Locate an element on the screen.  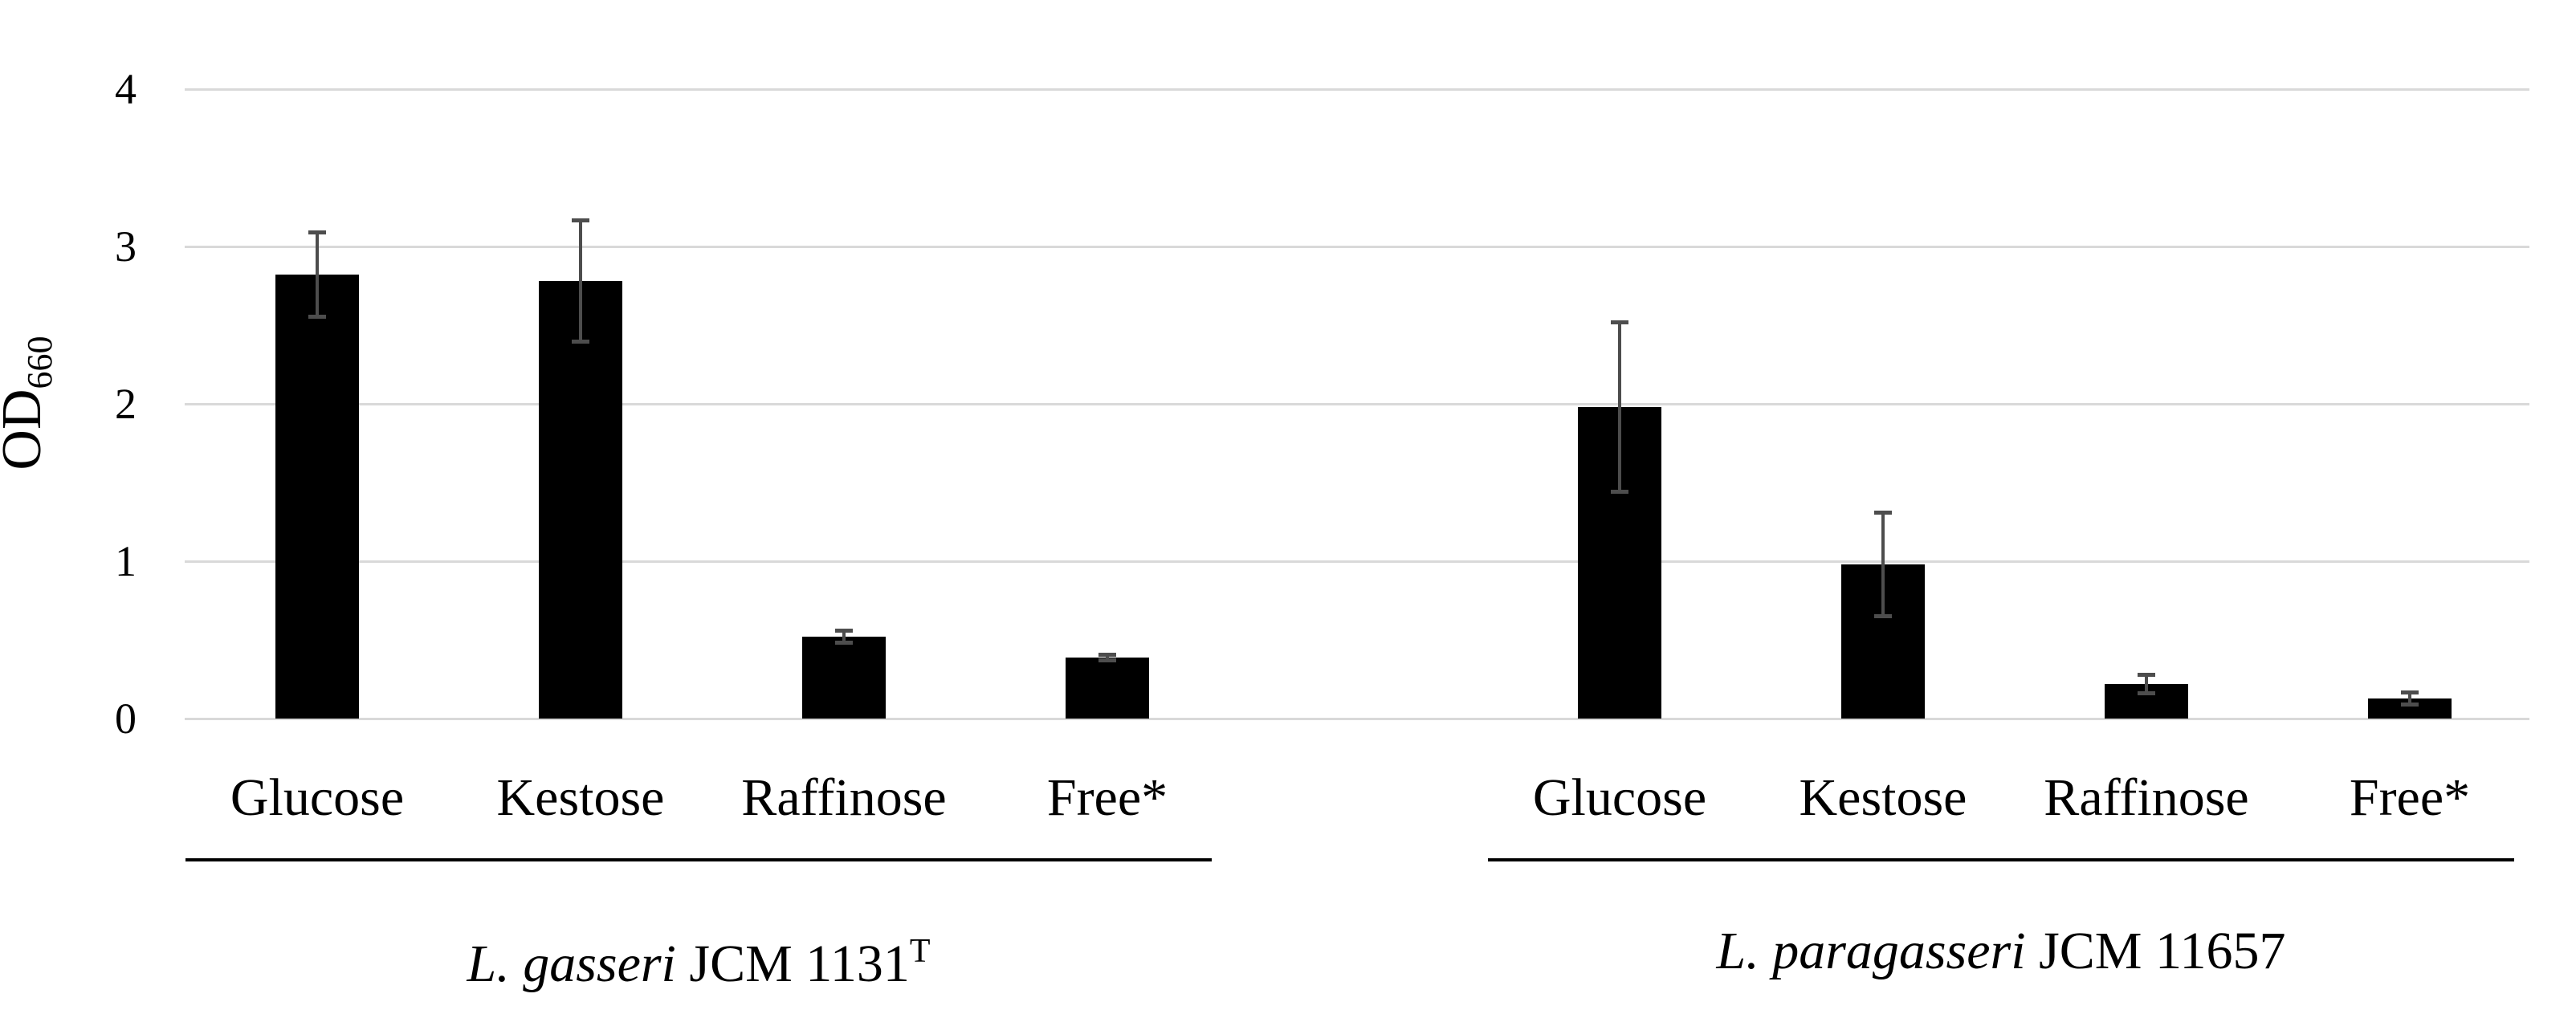
error-bar-cap-bottom-free-group2 is located at coordinates (2410, 705).